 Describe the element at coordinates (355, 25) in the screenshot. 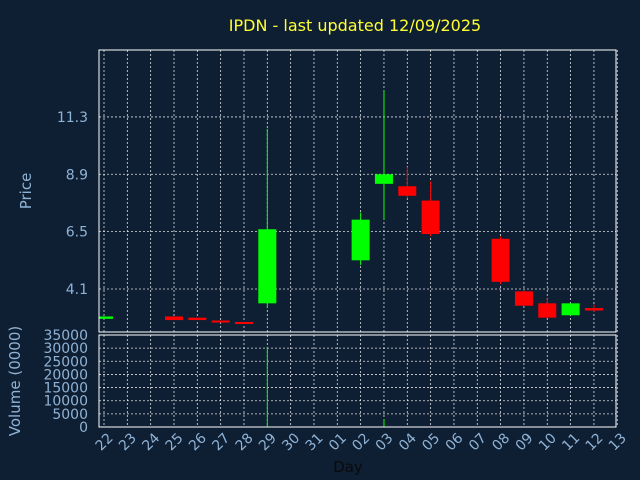

I see `chart-title: IPDN - last updated 12/09/2025` at that location.